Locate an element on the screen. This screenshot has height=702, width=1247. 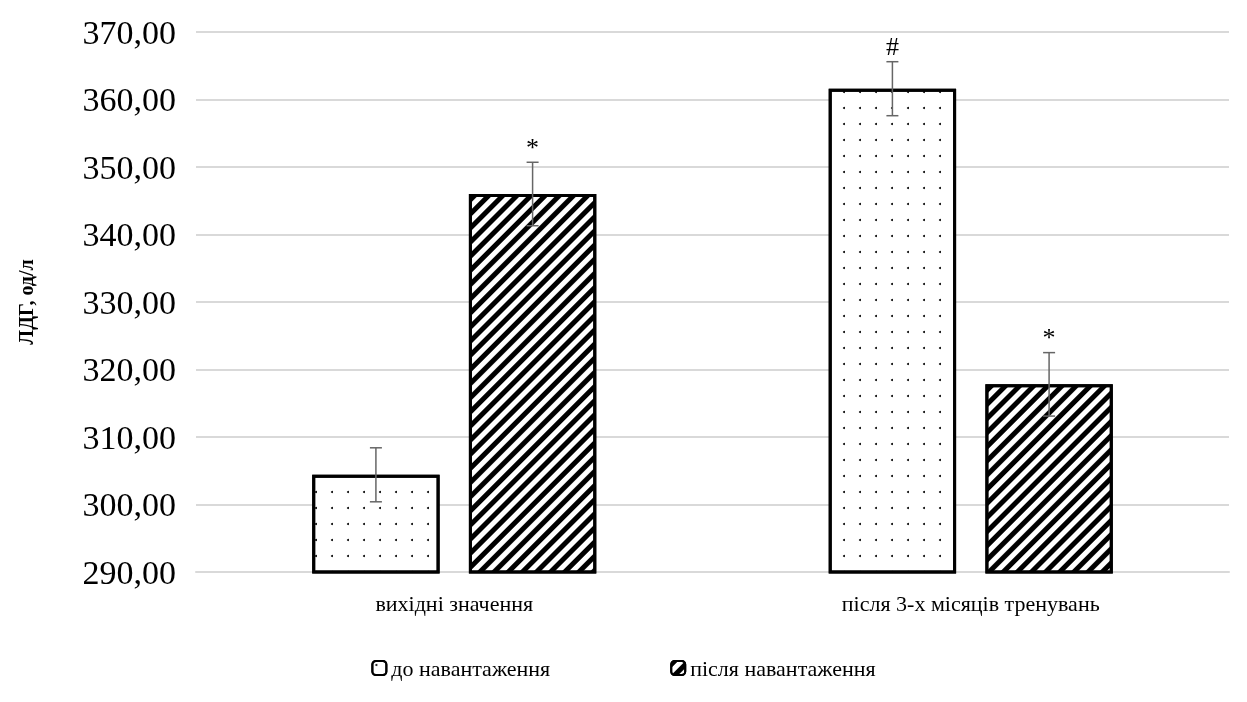
legend-label: після навантаження is located at coordinates (783, 668).